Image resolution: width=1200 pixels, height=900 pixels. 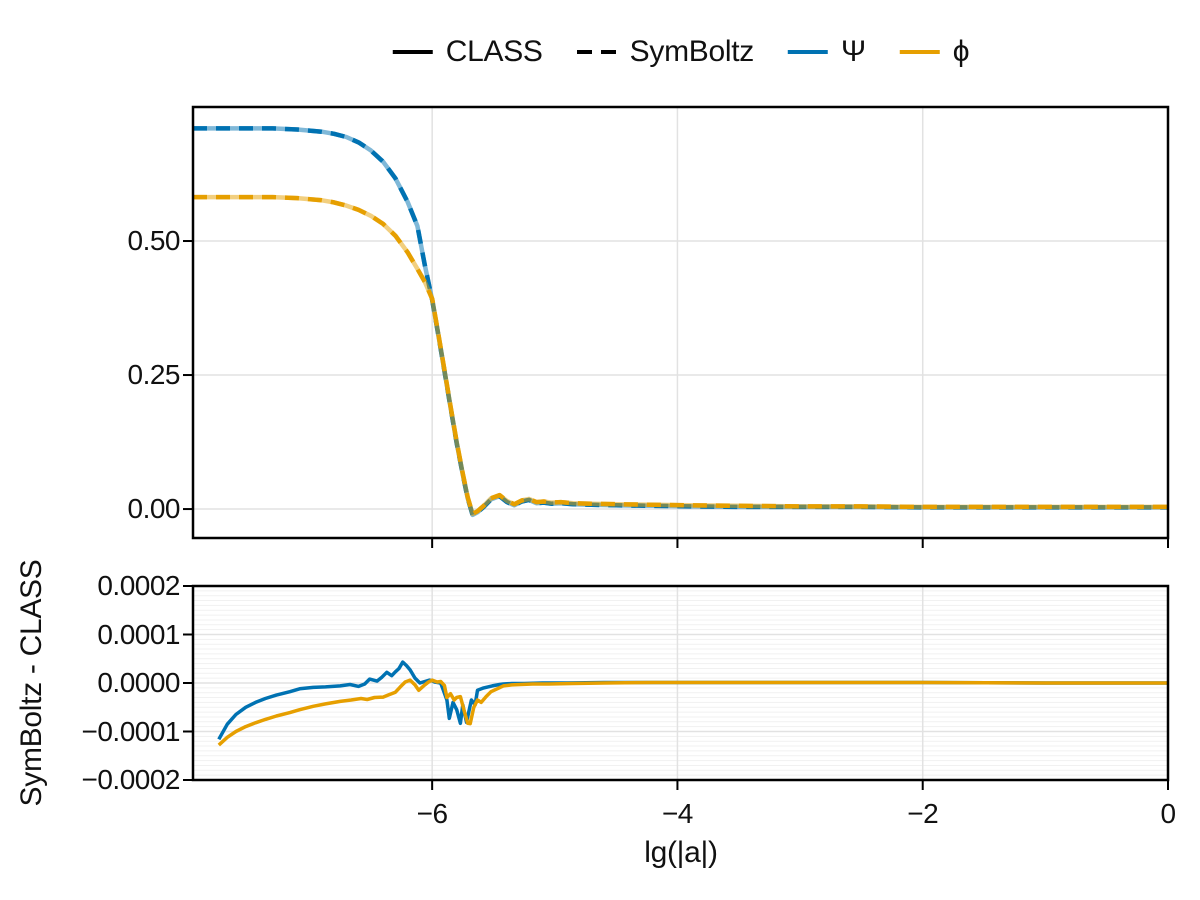 I want to click on series-line-ϕ-SymBoltz − CLASS, so click(x=692, y=712).